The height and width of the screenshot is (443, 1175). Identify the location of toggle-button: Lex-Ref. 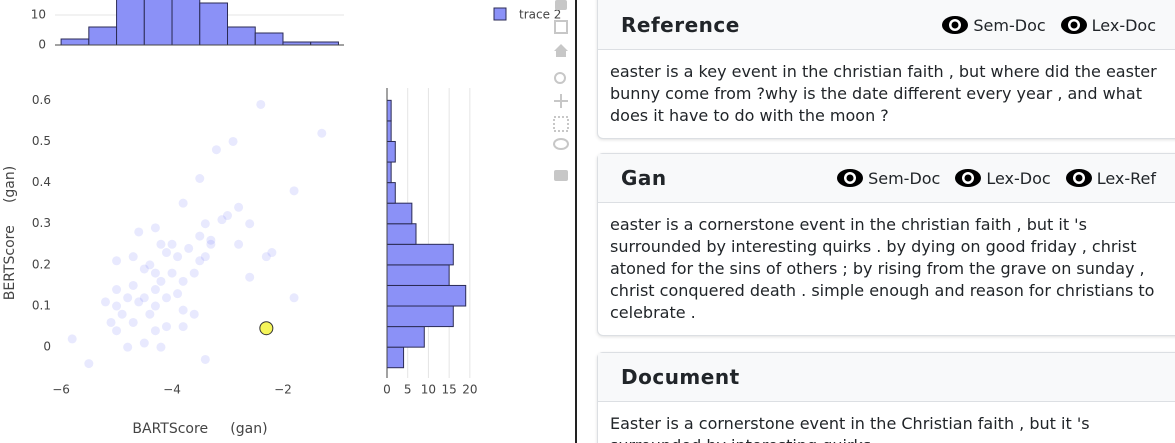
(1110, 178).